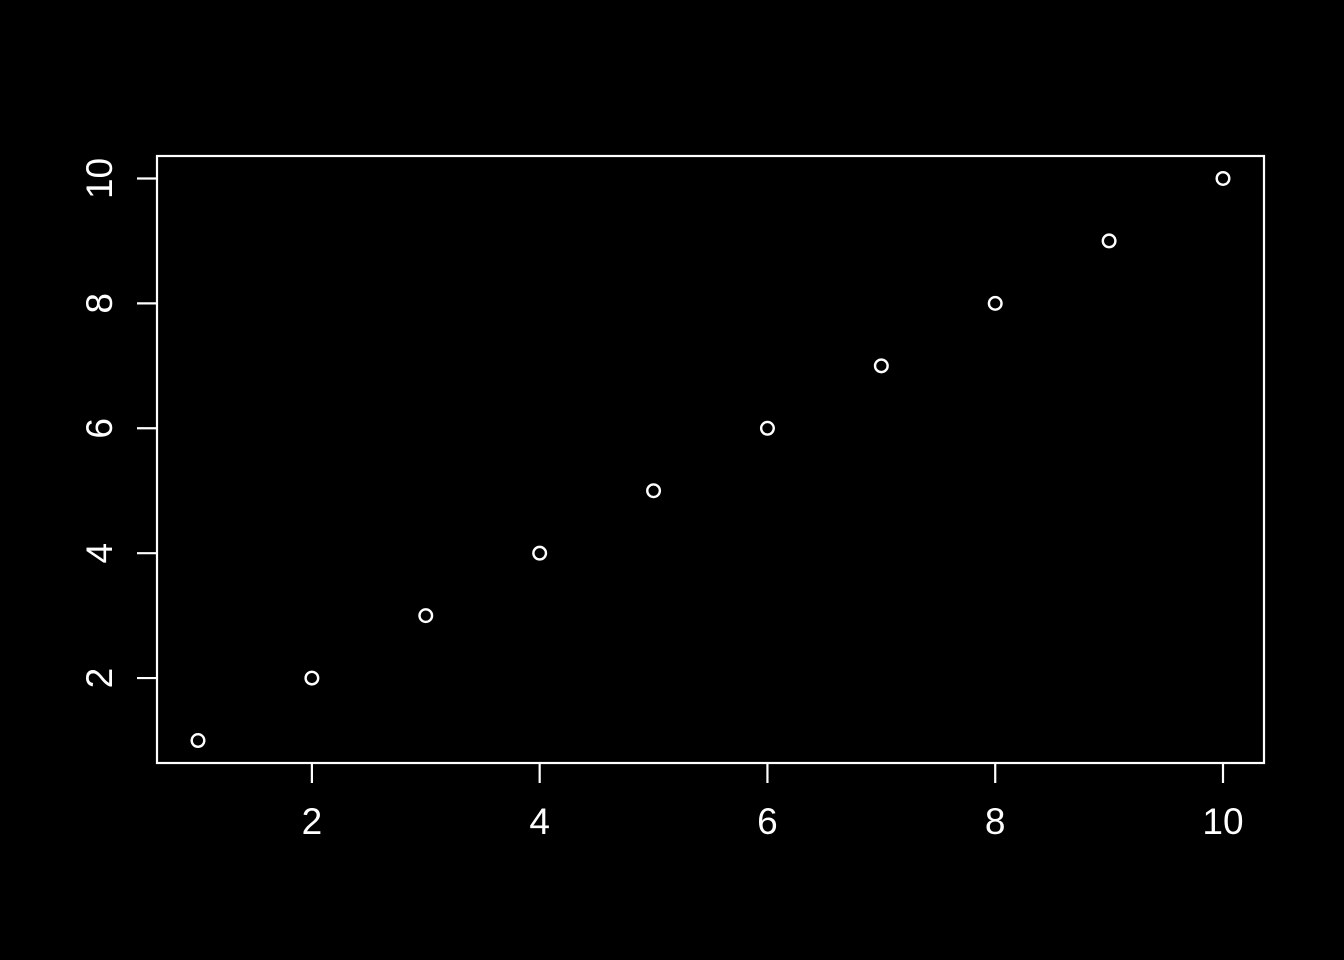 The height and width of the screenshot is (960, 1344). I want to click on y-axis-tick-label: 2, so click(99, 678).